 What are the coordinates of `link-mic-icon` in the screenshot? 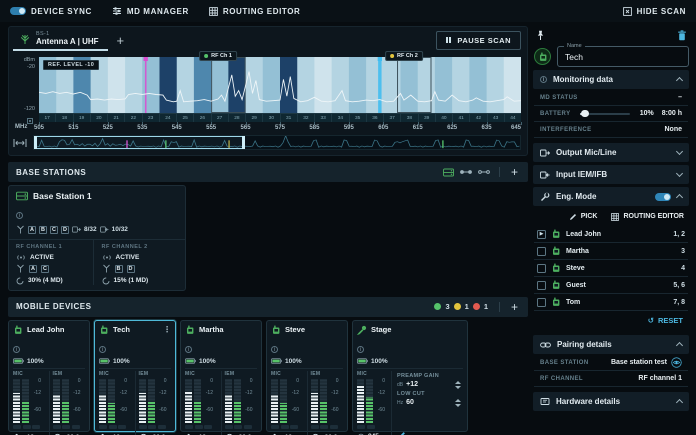 It's located at (466, 172).